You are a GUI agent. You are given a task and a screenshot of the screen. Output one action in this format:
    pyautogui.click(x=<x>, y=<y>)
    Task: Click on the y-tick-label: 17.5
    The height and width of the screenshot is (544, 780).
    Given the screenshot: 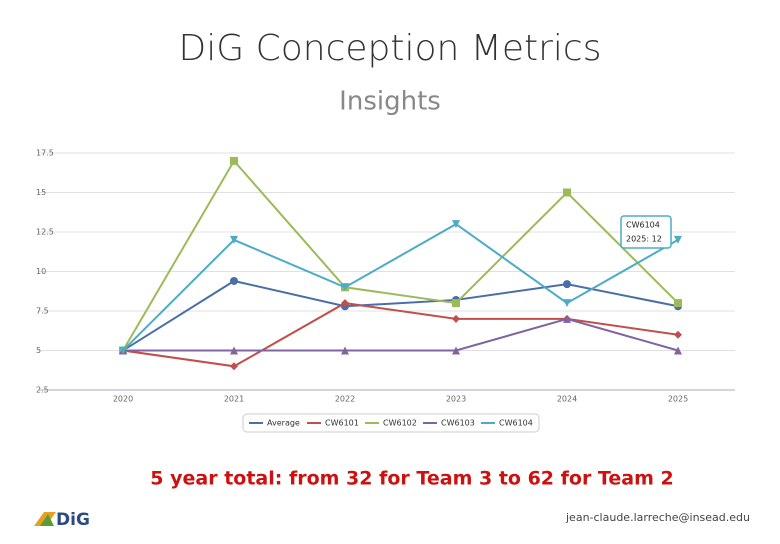 What is the action you would take?
    pyautogui.click(x=45, y=153)
    